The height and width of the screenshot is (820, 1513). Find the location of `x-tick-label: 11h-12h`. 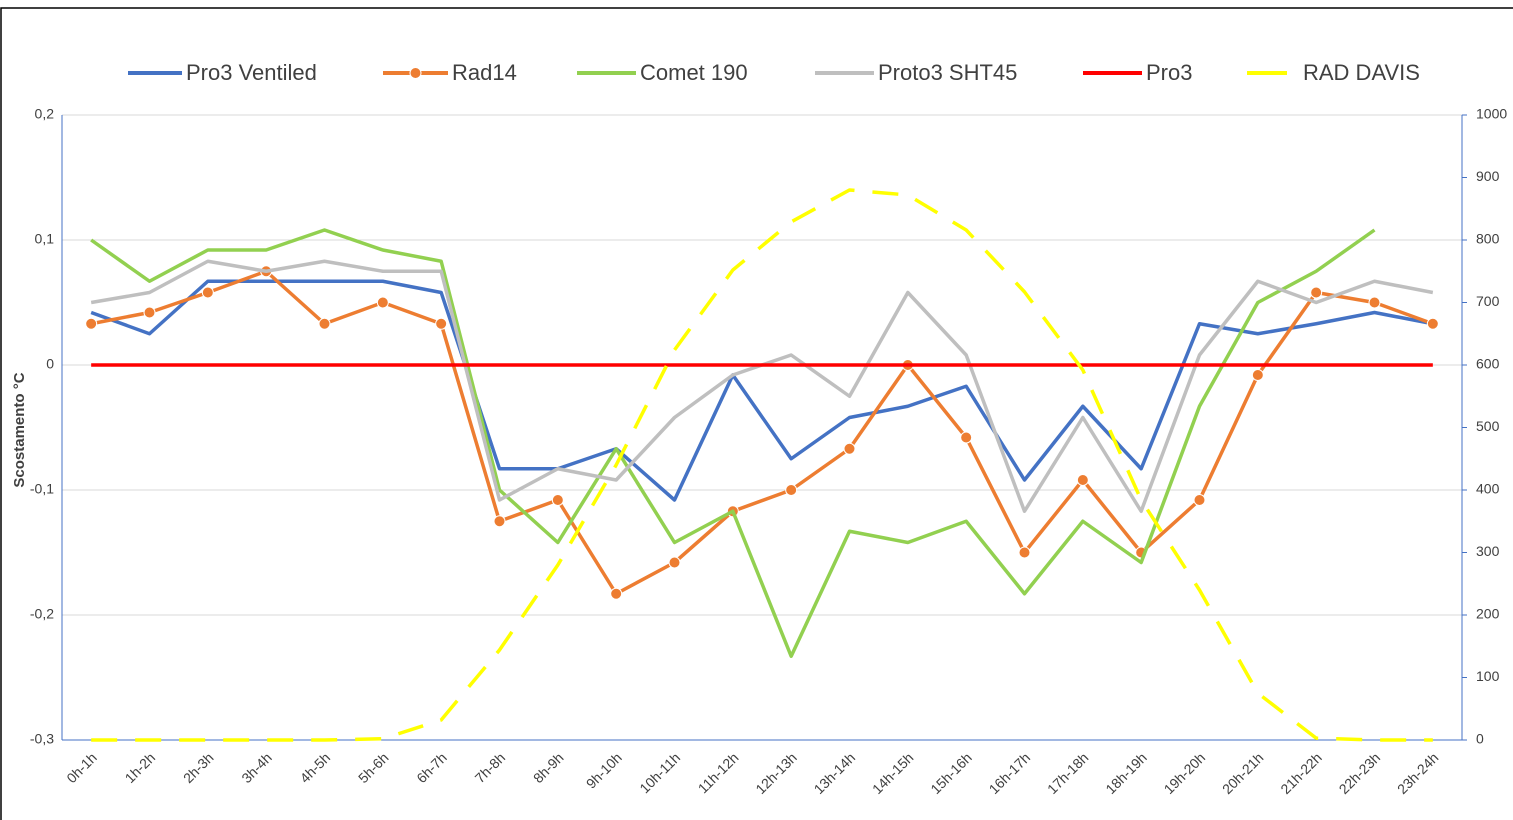

x-tick-label: 11h-12h is located at coordinates (718, 772).